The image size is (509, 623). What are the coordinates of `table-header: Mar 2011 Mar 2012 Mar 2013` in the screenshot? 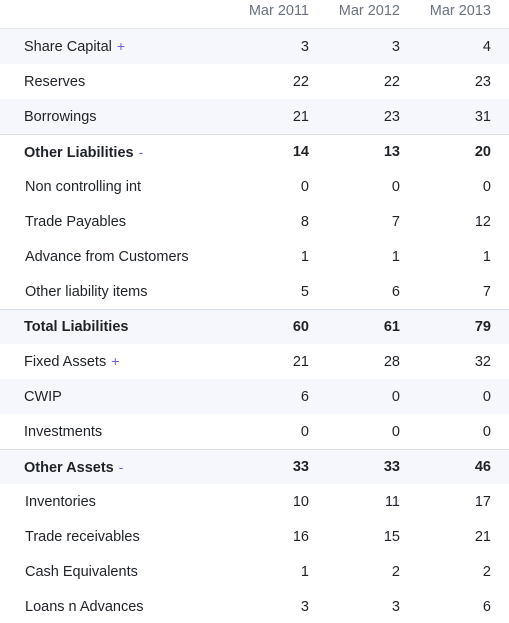 It's located at (254, 14).